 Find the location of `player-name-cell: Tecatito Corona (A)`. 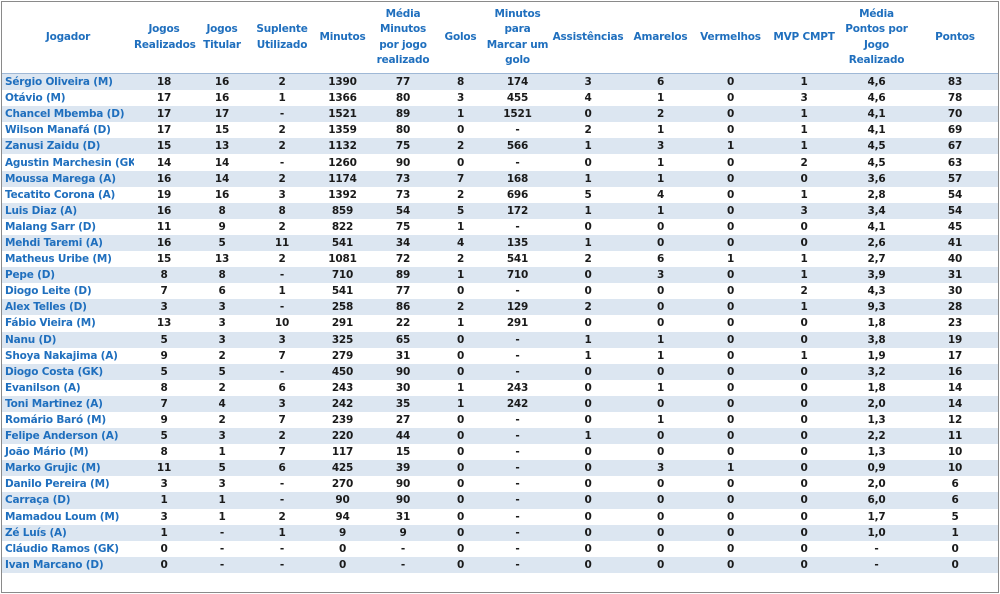

player-name-cell: Tecatito Corona (A) is located at coordinates (68, 194).